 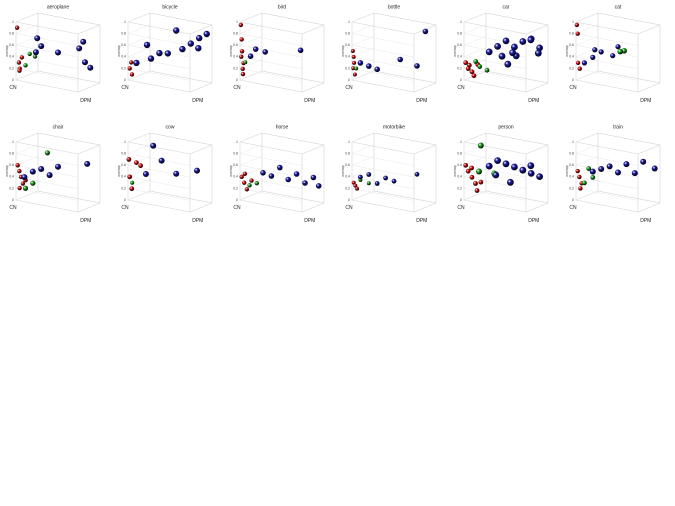 I want to click on chart-title: cat, so click(x=618, y=7).